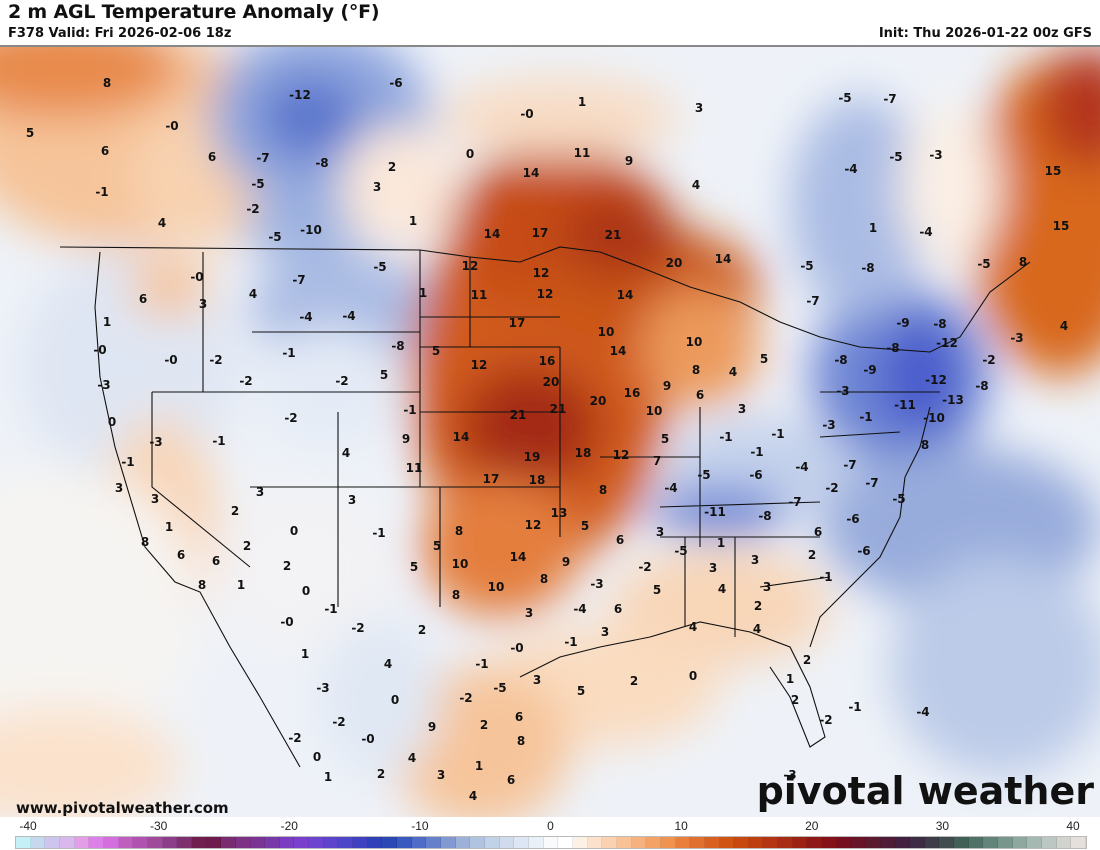  What do you see at coordinates (479, 295) in the screenshot?
I see `anomaly-value-label: 11` at bounding box center [479, 295].